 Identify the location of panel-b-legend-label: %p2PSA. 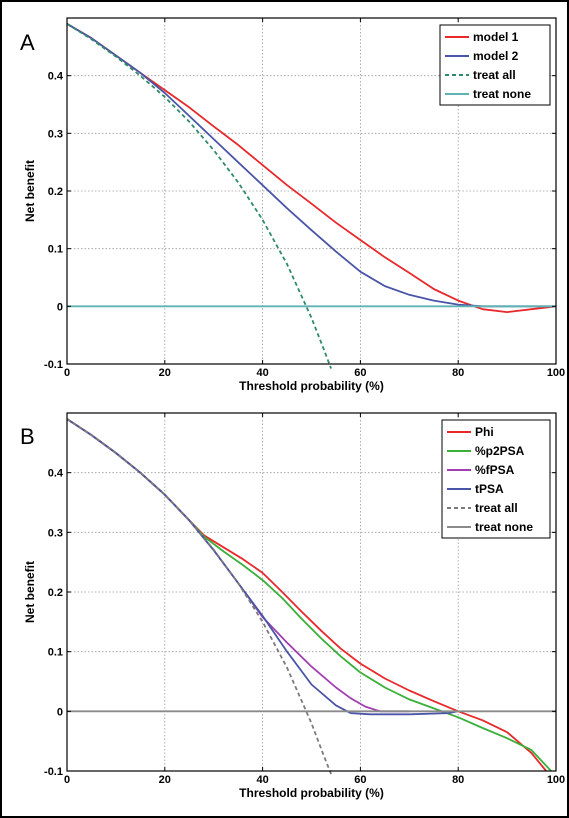
(500, 451).